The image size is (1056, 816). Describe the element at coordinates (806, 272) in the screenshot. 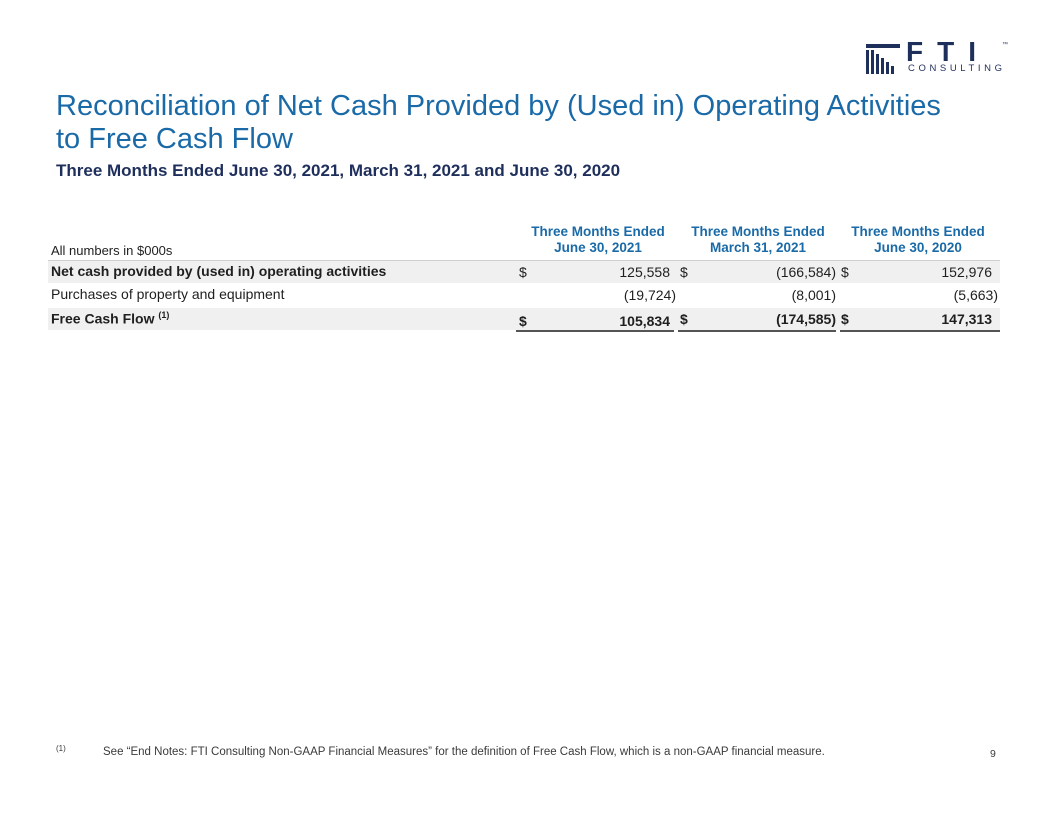

I see `cell-value: (166,584)` at that location.